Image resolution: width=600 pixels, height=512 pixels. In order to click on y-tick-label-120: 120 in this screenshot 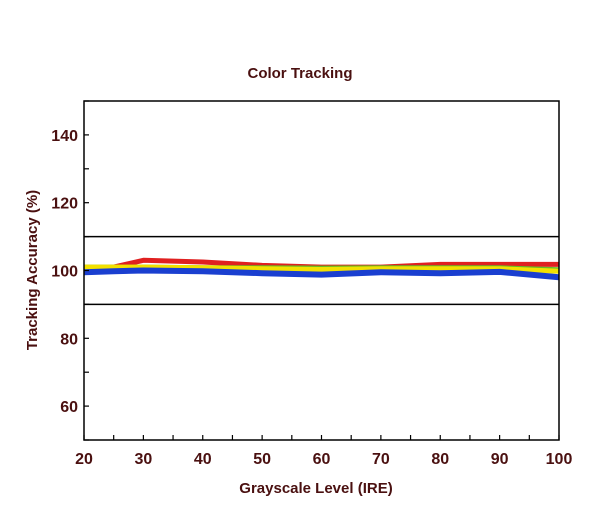, I will do `click(64, 204)`.